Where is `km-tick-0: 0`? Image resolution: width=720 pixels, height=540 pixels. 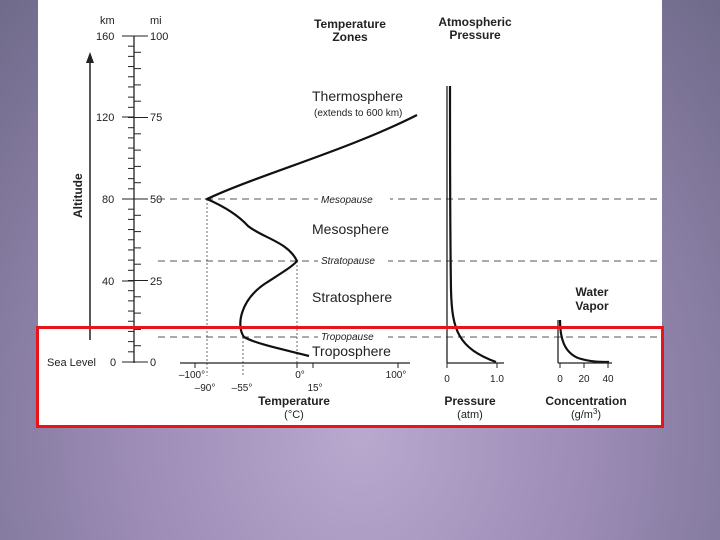
km-tick-0: 0 is located at coordinates (113, 363).